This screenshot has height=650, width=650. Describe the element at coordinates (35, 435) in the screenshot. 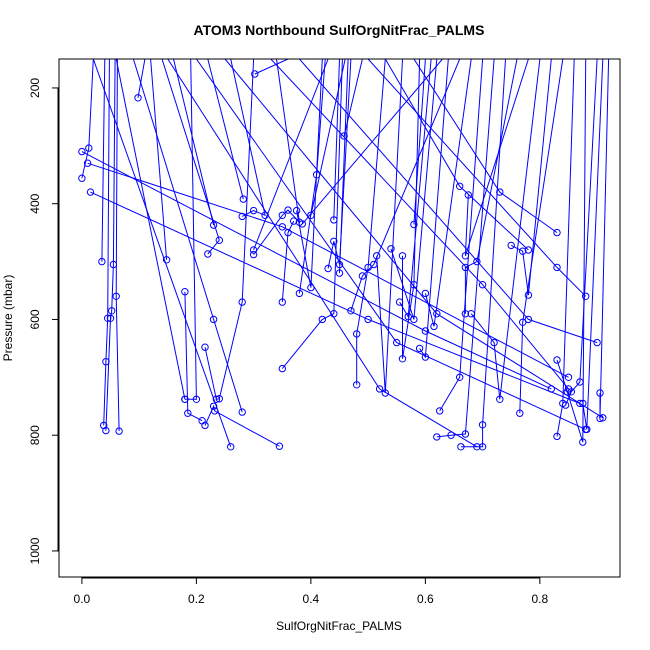

I see `y-tick-label: 800` at that location.